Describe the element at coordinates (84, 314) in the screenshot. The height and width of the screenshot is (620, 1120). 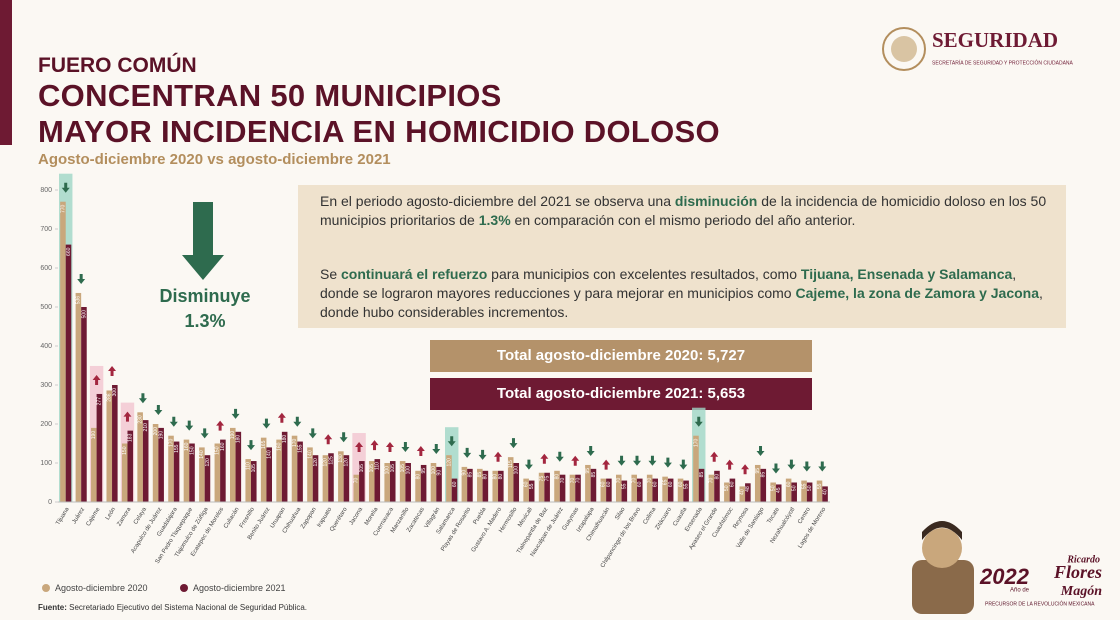
I see `value-label: 500` at that location.